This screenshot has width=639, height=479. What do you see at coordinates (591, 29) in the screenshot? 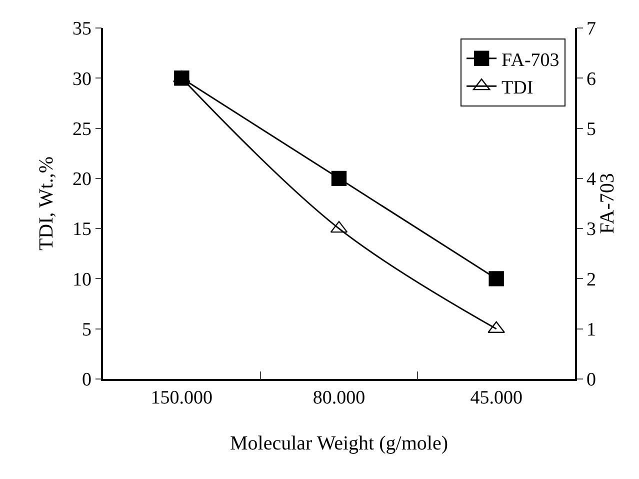
I see `y2-tick-label: 7` at bounding box center [591, 29].